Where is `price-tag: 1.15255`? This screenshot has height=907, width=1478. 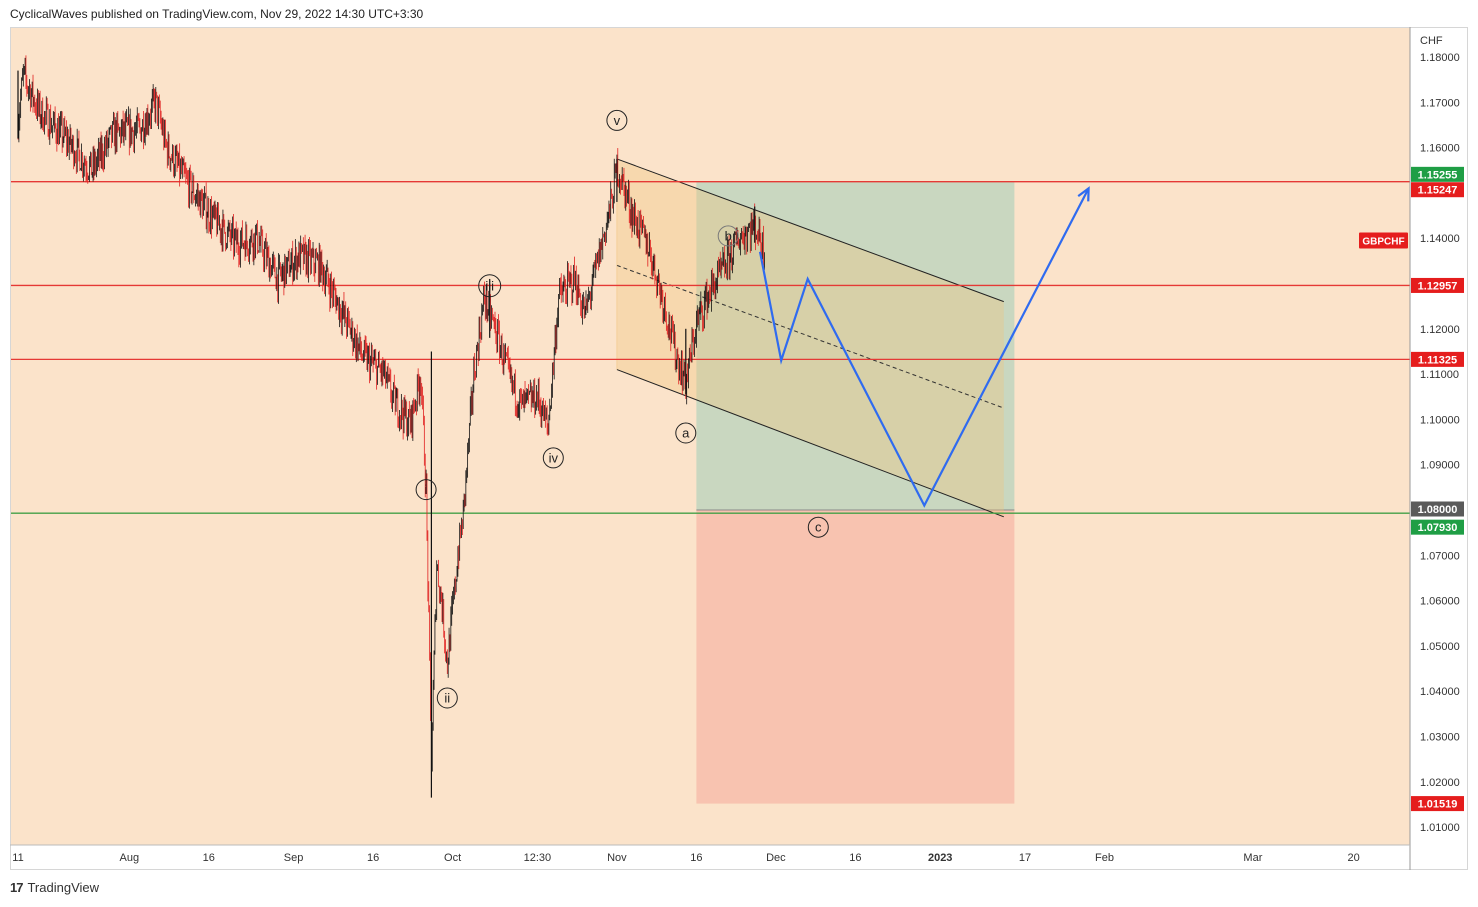 price-tag: 1.15255 is located at coordinates (1438, 175).